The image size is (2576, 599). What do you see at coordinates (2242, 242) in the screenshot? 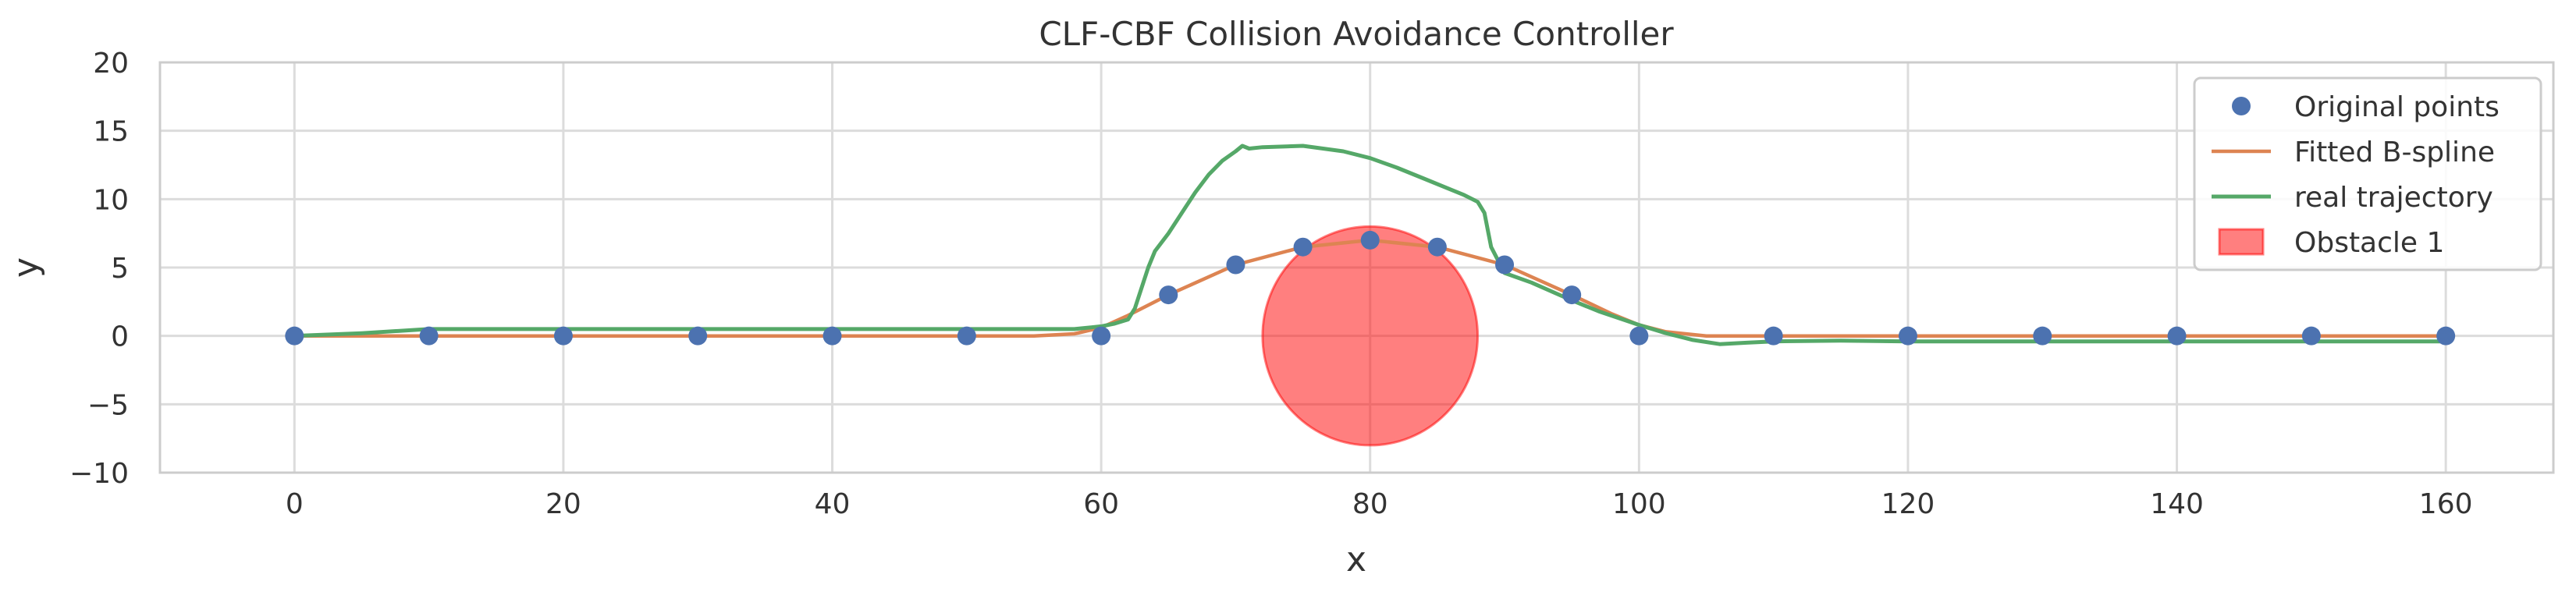
I see `legend-patch-obstacle` at bounding box center [2242, 242].